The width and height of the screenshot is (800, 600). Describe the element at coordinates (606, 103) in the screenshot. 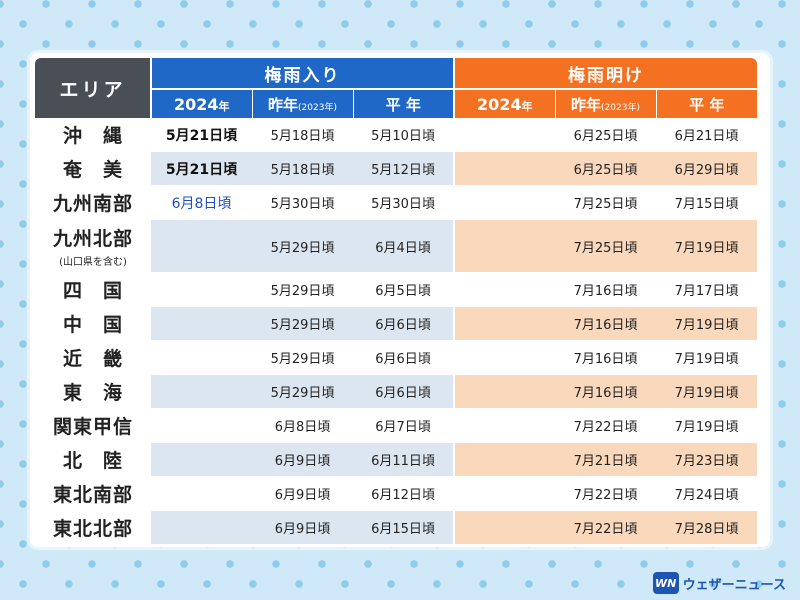

I see `header-out-last-year: 昨年(2023年)` at that location.